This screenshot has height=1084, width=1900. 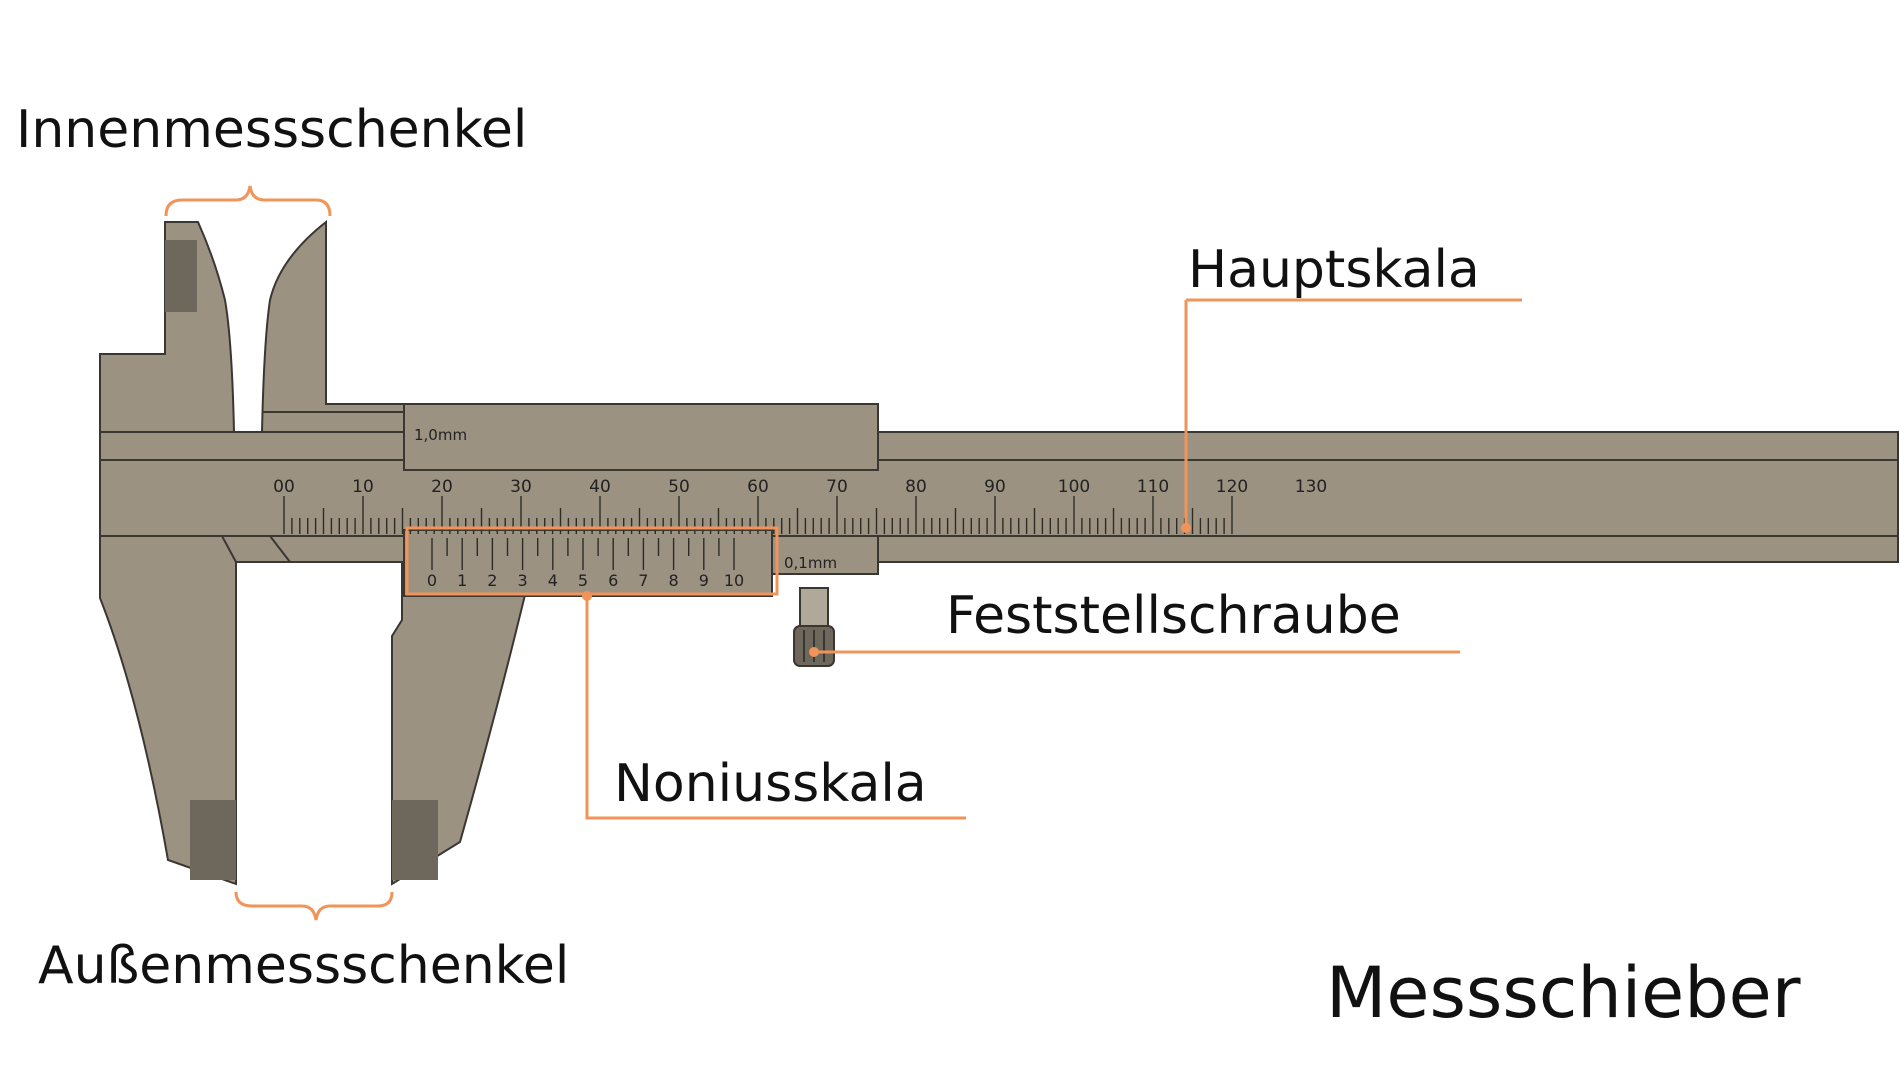 What do you see at coordinates (462, 580) in the screenshot?
I see `vernier-number: 1` at bounding box center [462, 580].